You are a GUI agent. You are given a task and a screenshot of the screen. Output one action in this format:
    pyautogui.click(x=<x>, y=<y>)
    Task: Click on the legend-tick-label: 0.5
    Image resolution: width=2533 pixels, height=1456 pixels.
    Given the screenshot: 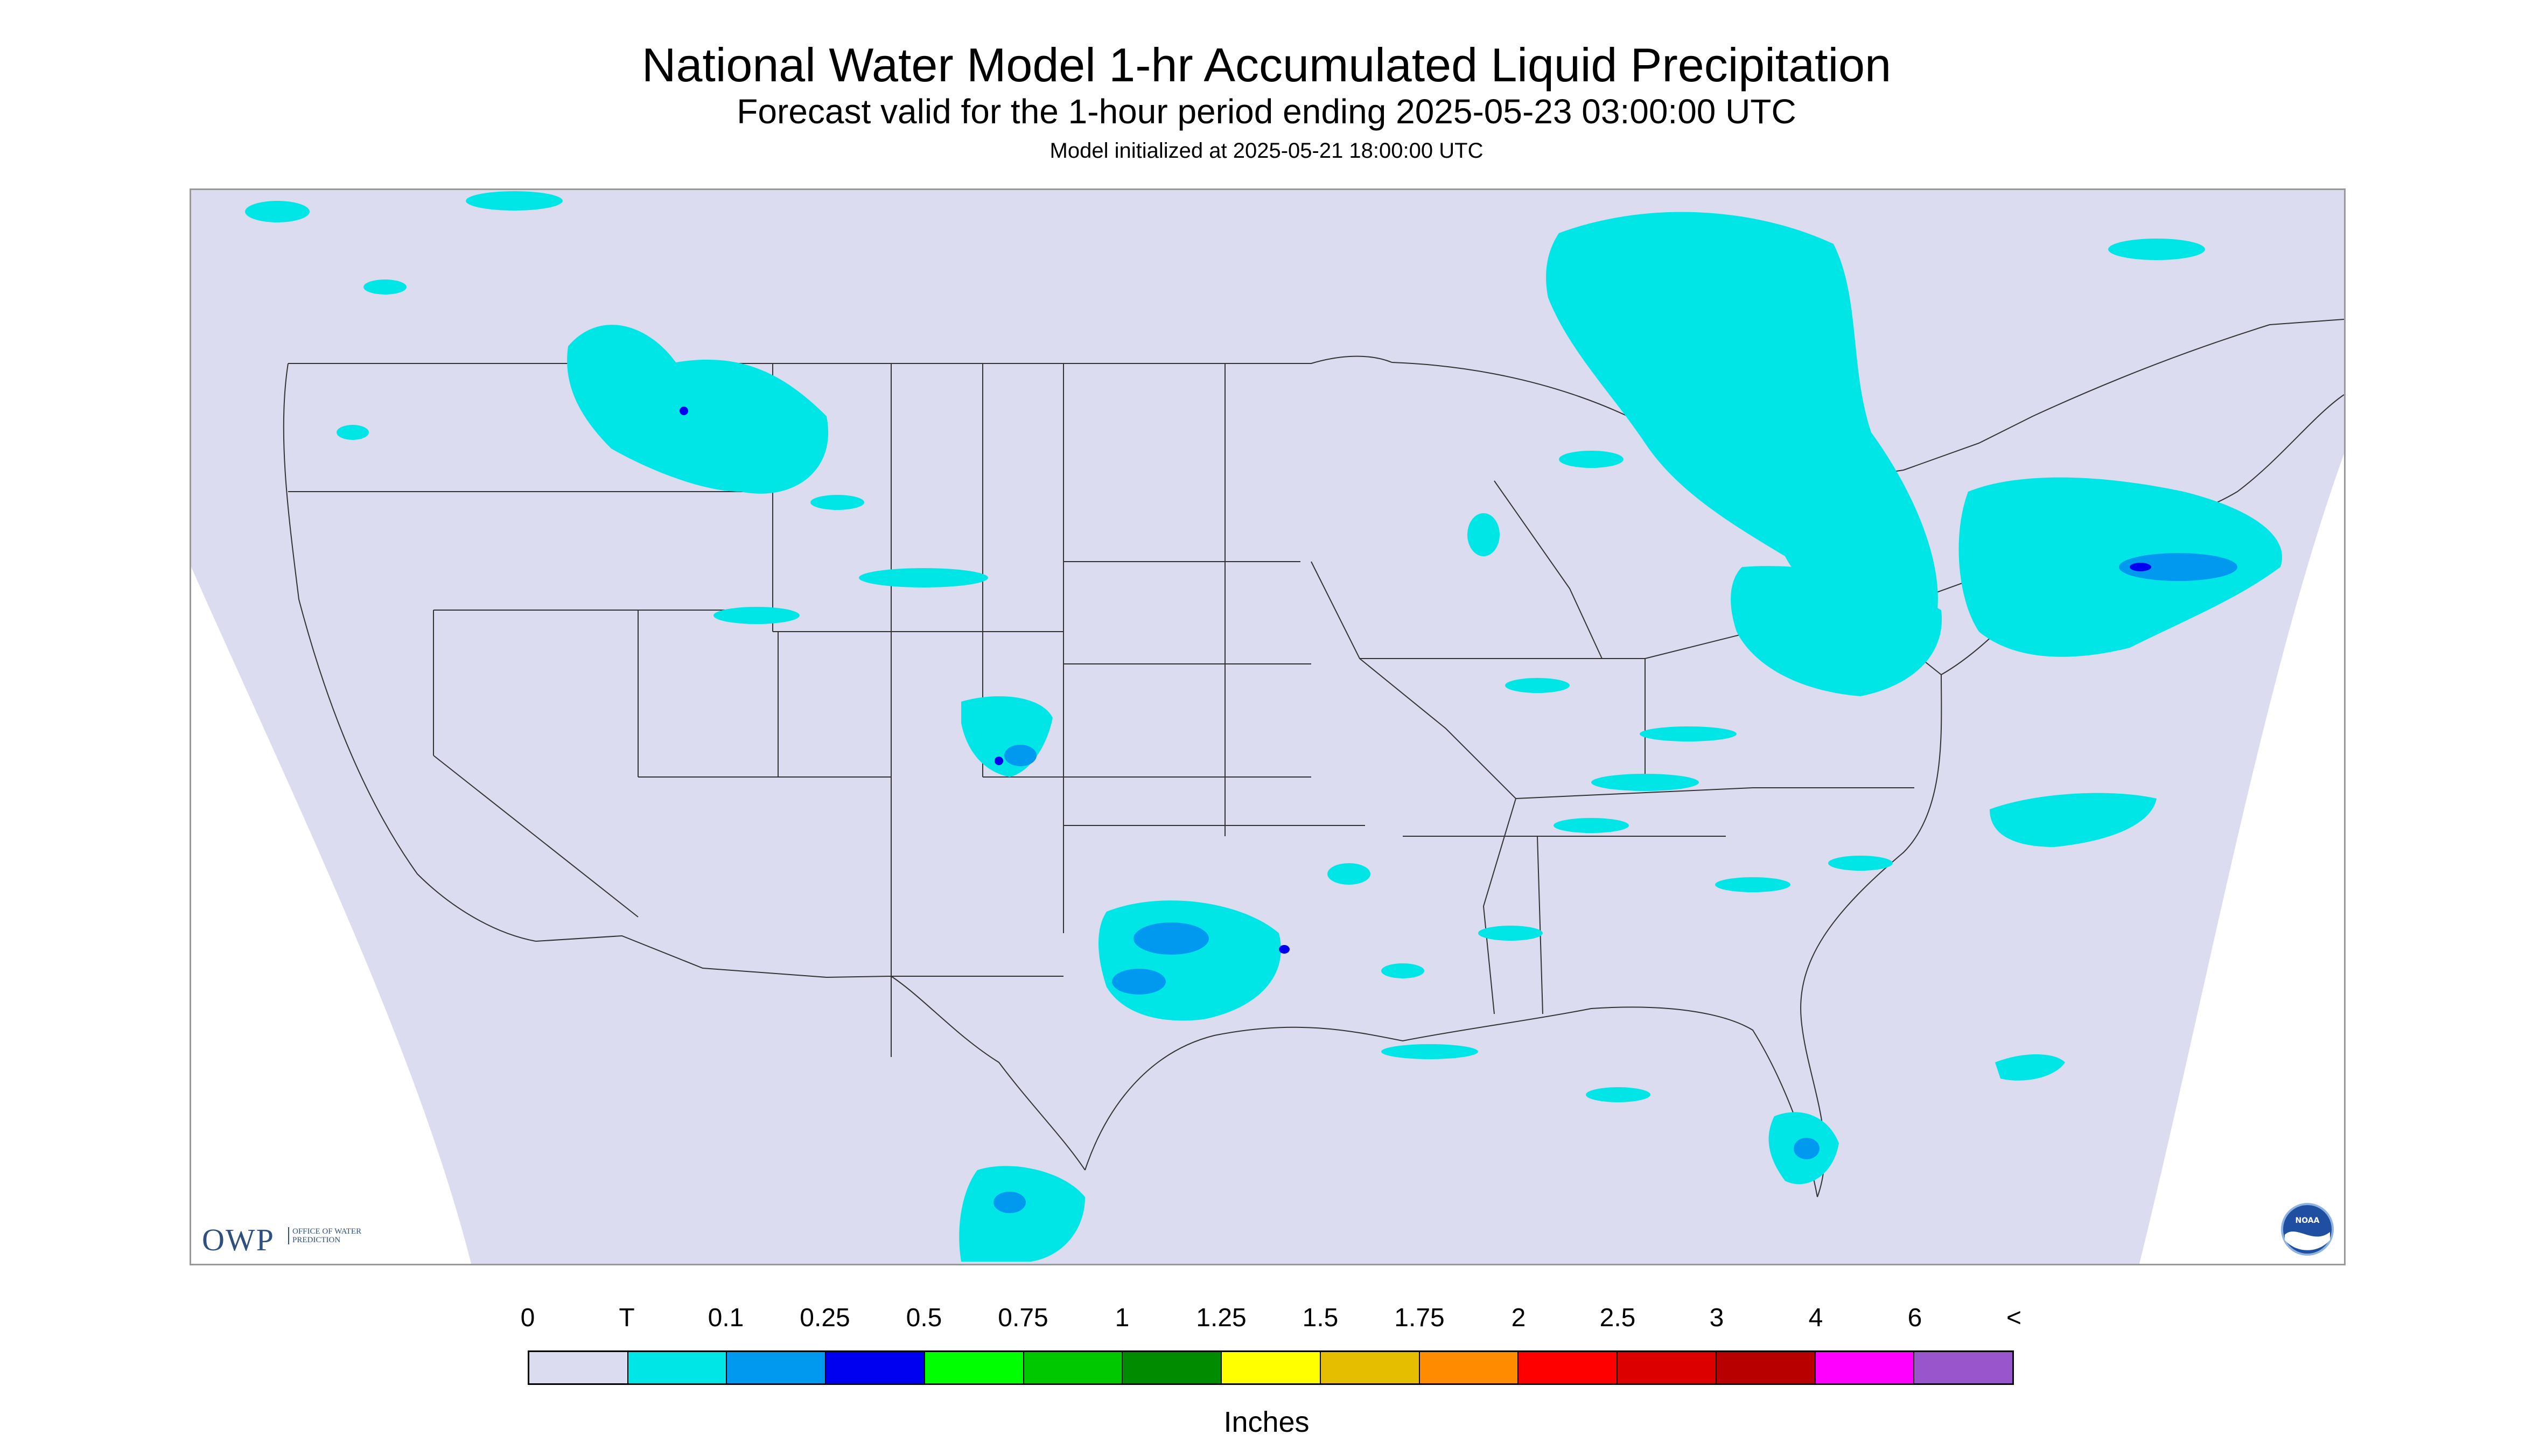 What is the action you would take?
    pyautogui.click(x=924, y=1318)
    